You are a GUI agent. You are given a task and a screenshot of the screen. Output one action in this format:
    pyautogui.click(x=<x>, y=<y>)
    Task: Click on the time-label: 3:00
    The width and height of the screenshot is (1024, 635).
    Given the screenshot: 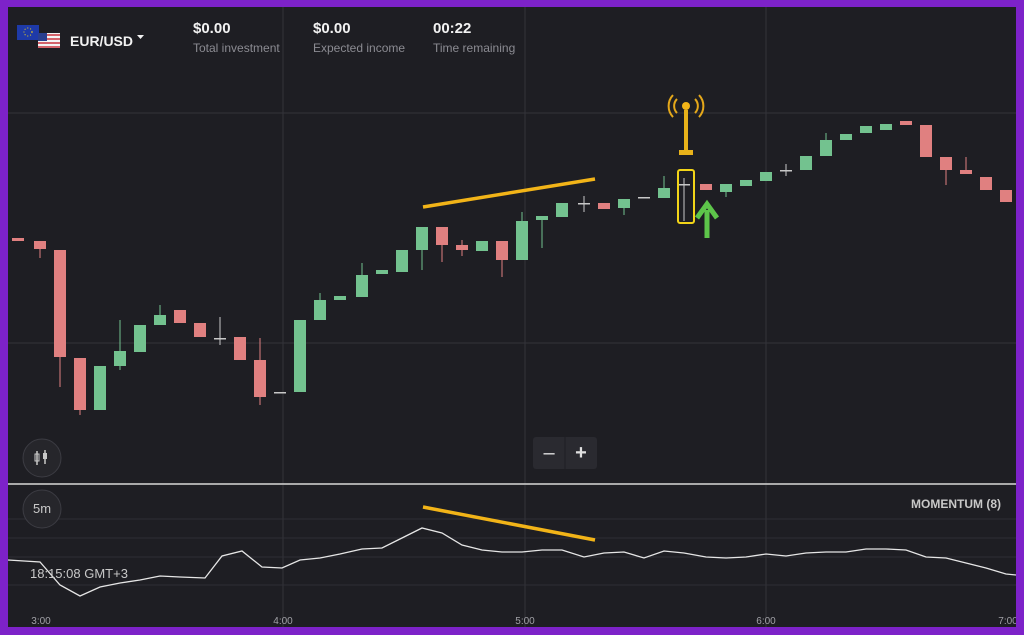 What is the action you would take?
    pyautogui.click(x=41, y=621)
    